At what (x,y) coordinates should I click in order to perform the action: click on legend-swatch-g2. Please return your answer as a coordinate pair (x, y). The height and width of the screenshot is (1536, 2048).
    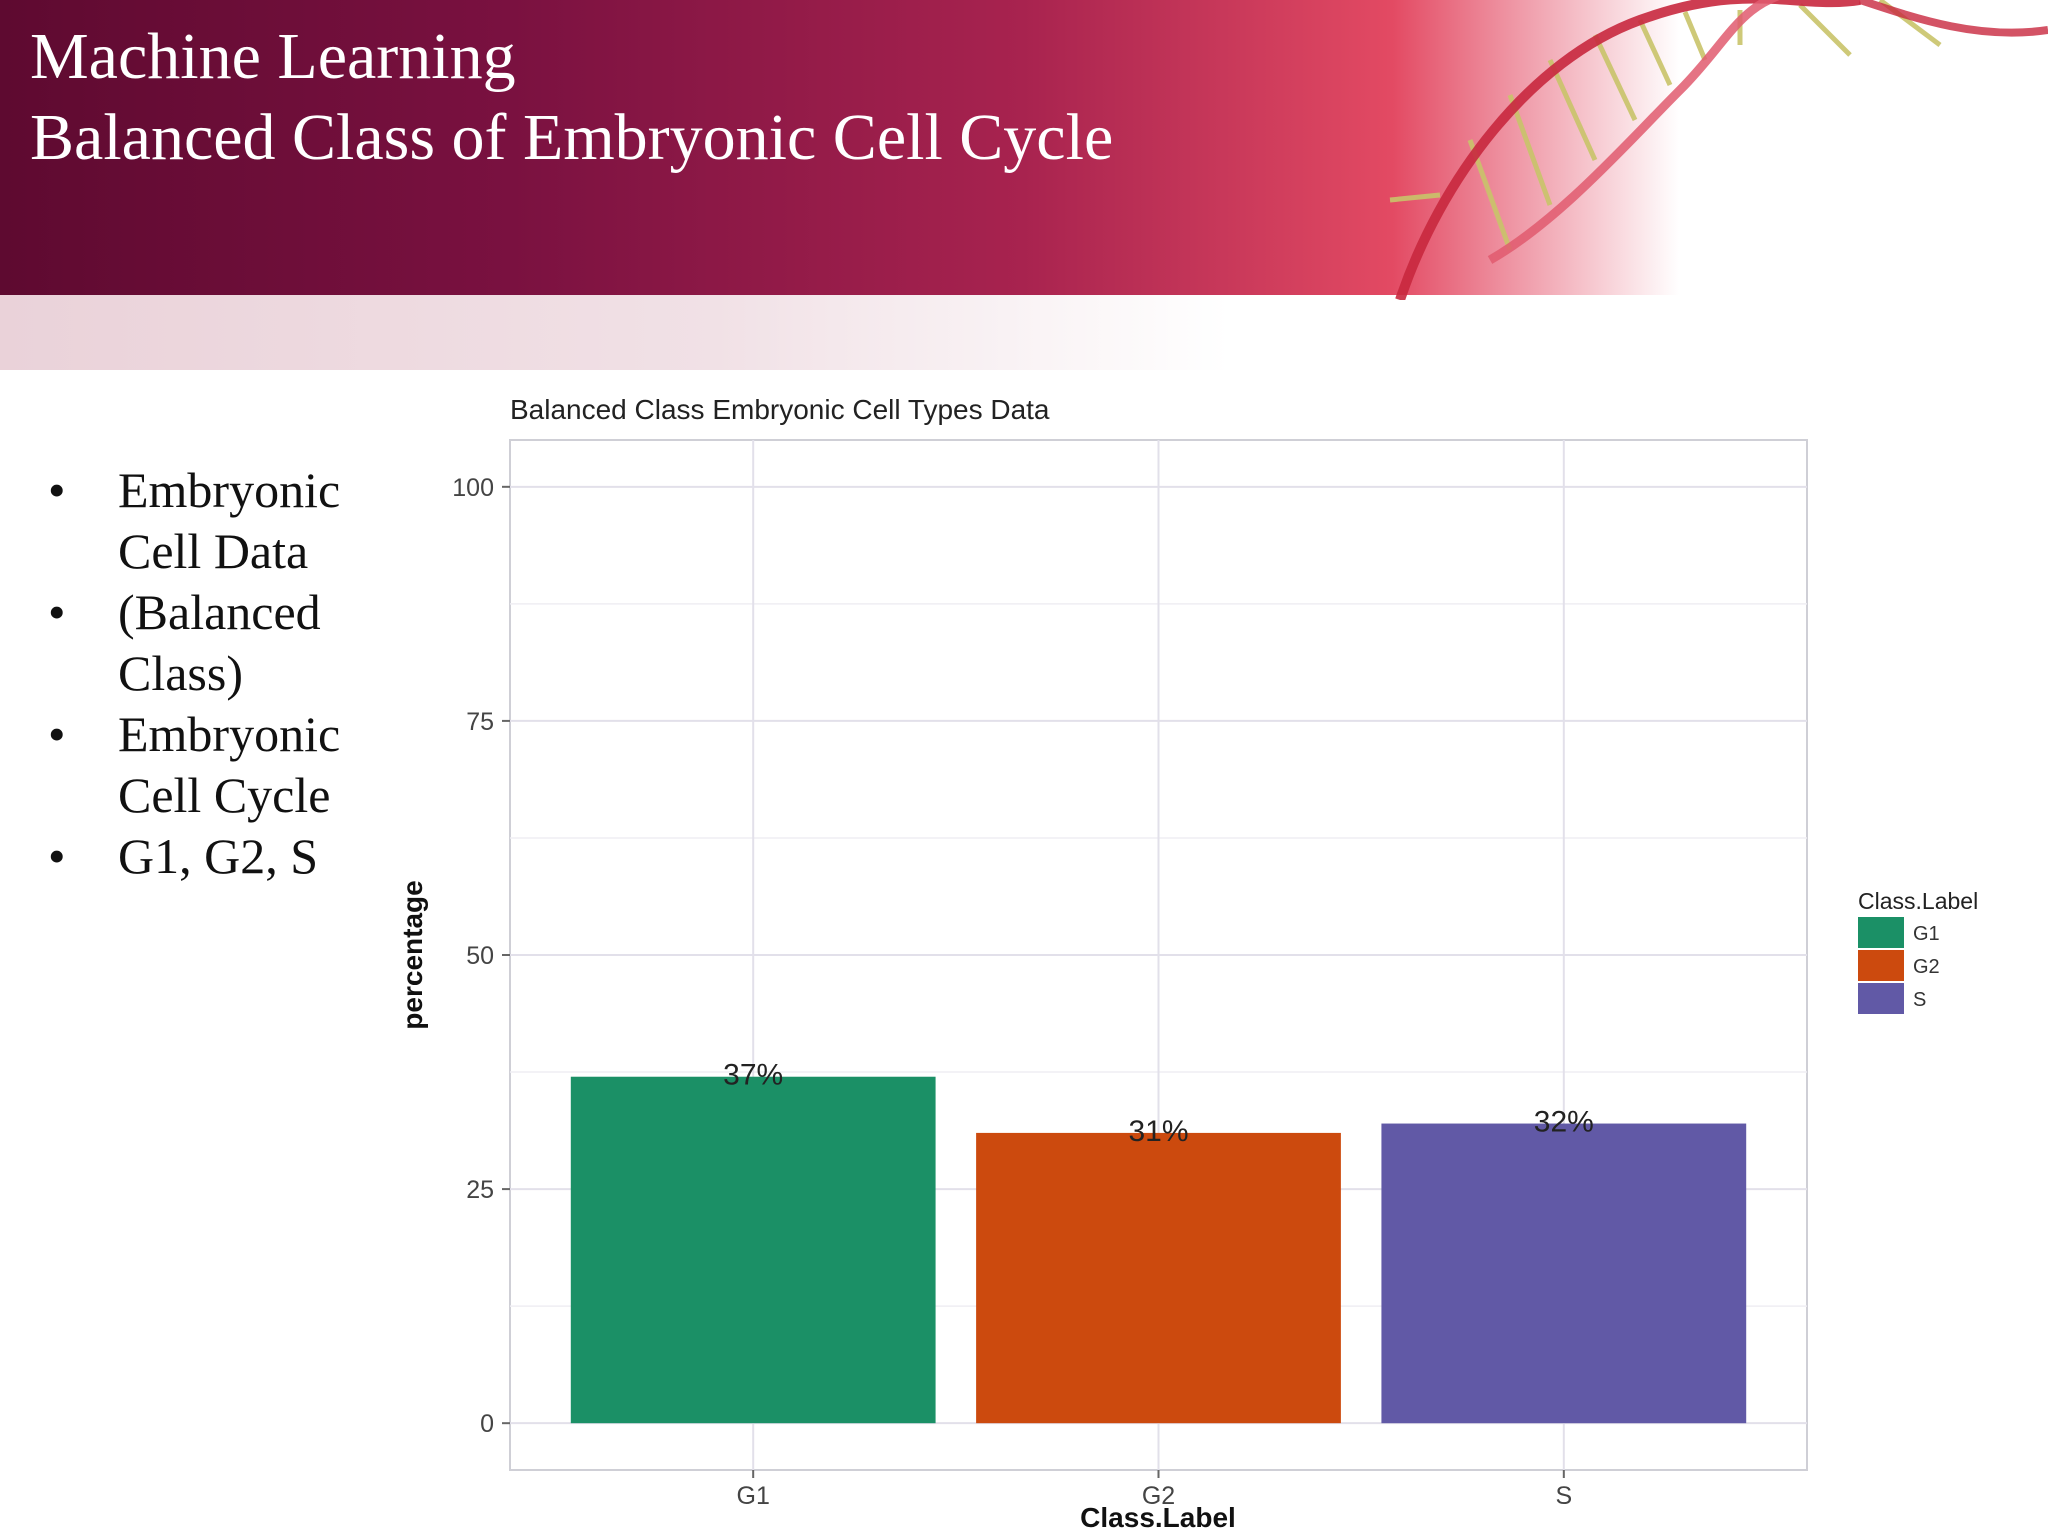
    Looking at the image, I should click on (1881, 965).